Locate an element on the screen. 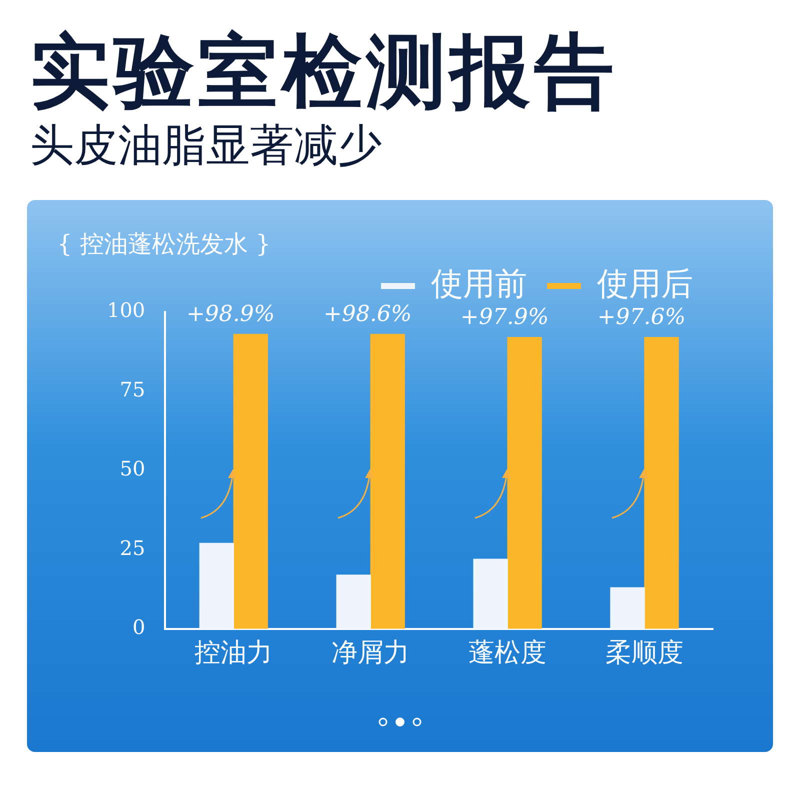 Image resolution: width=800 pixels, height=800 pixels. annotation: +98.9% is located at coordinates (230, 314).